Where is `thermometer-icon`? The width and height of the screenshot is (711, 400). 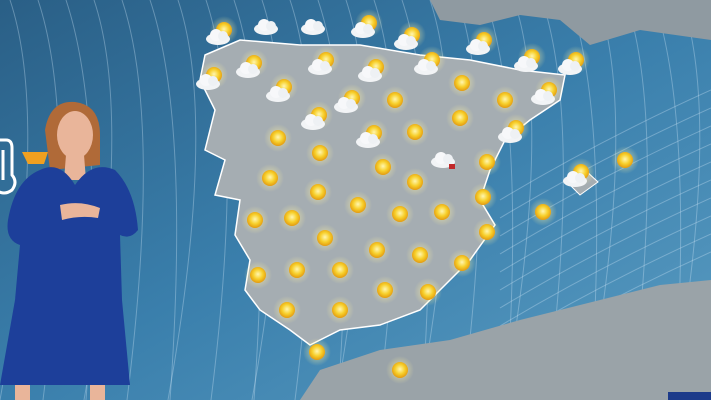
thermometer-icon is located at coordinates (8, 166).